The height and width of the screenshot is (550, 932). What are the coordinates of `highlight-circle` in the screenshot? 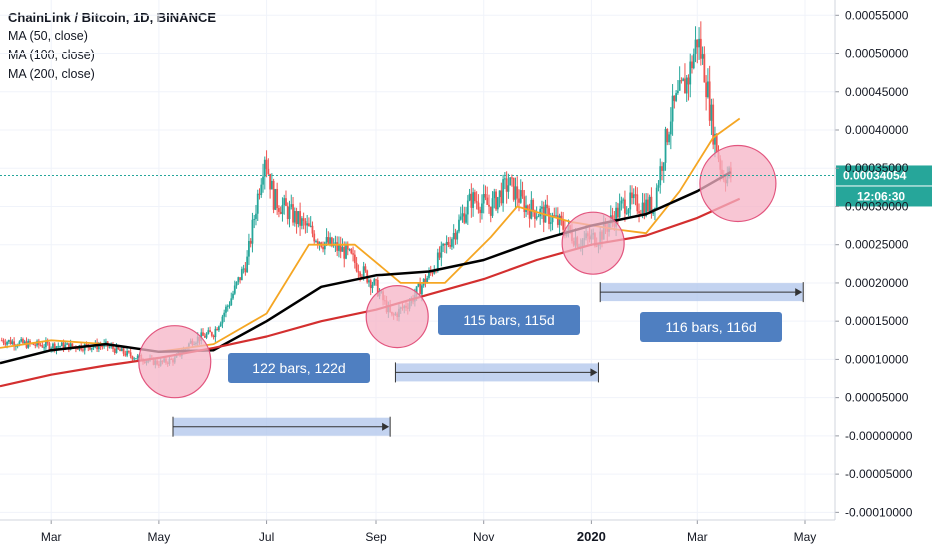 It's located at (175, 362).